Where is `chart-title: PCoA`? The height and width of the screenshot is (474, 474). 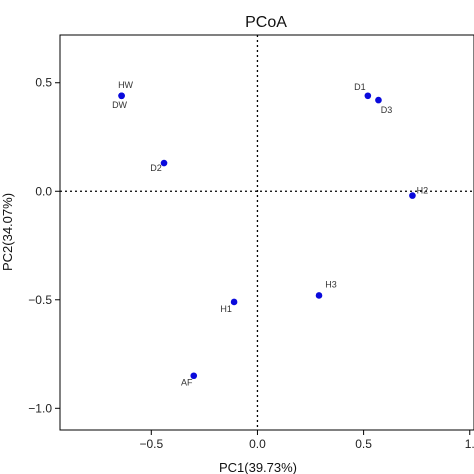
chart-title: PCoA is located at coordinates (266, 22).